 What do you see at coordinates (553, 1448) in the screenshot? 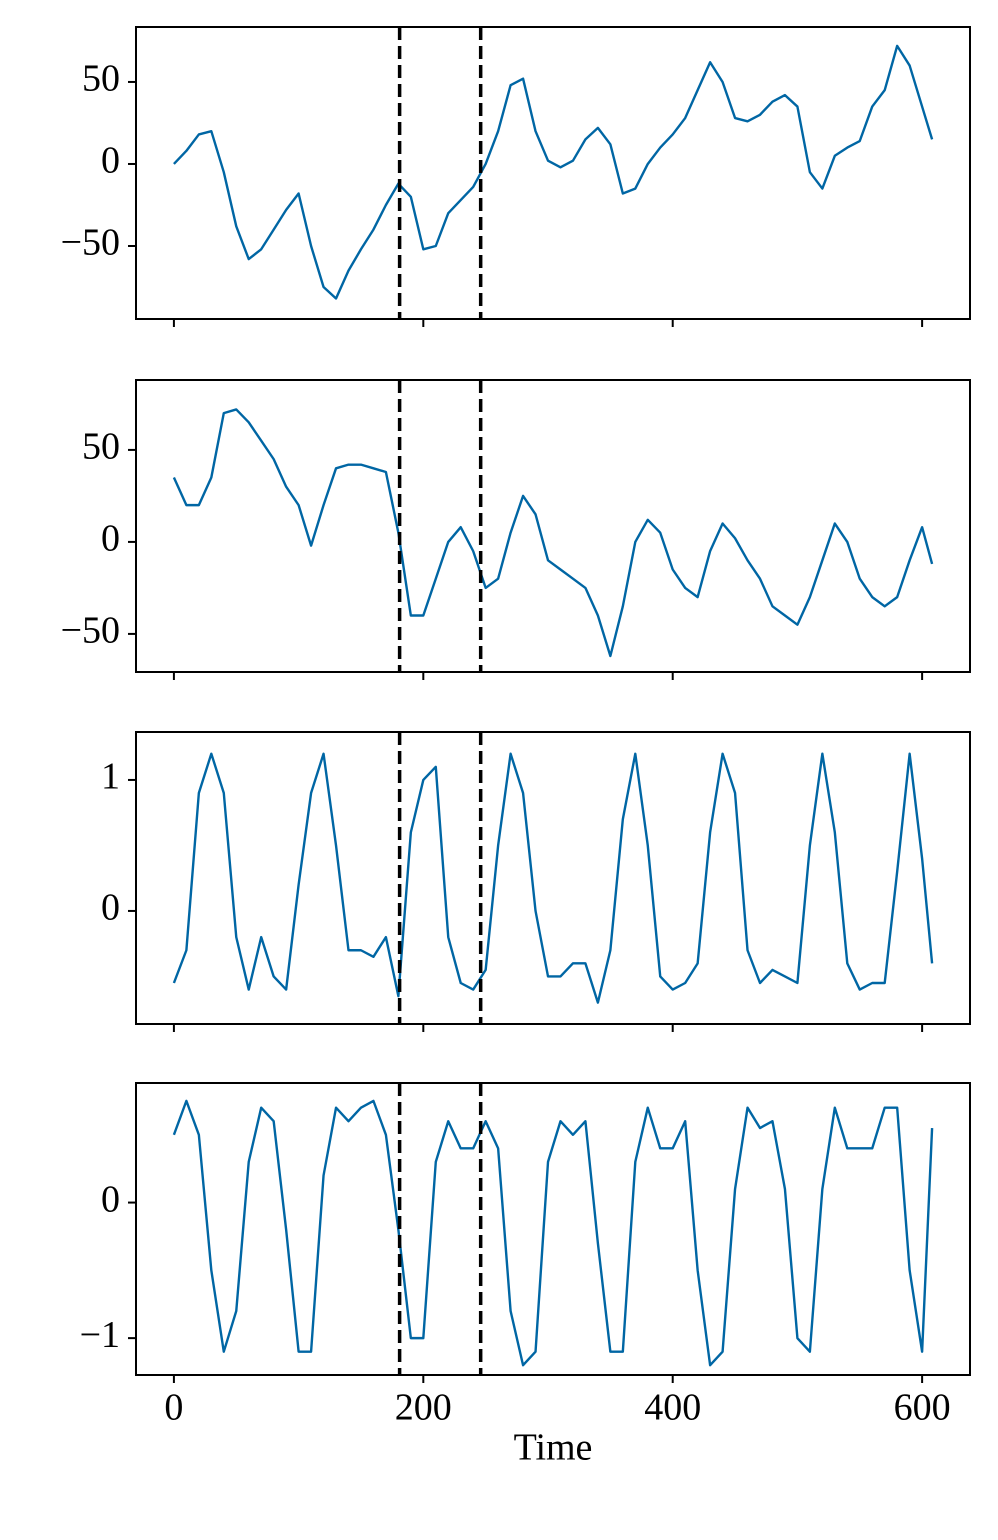
I see `x-axis-label: Time` at bounding box center [553, 1448].